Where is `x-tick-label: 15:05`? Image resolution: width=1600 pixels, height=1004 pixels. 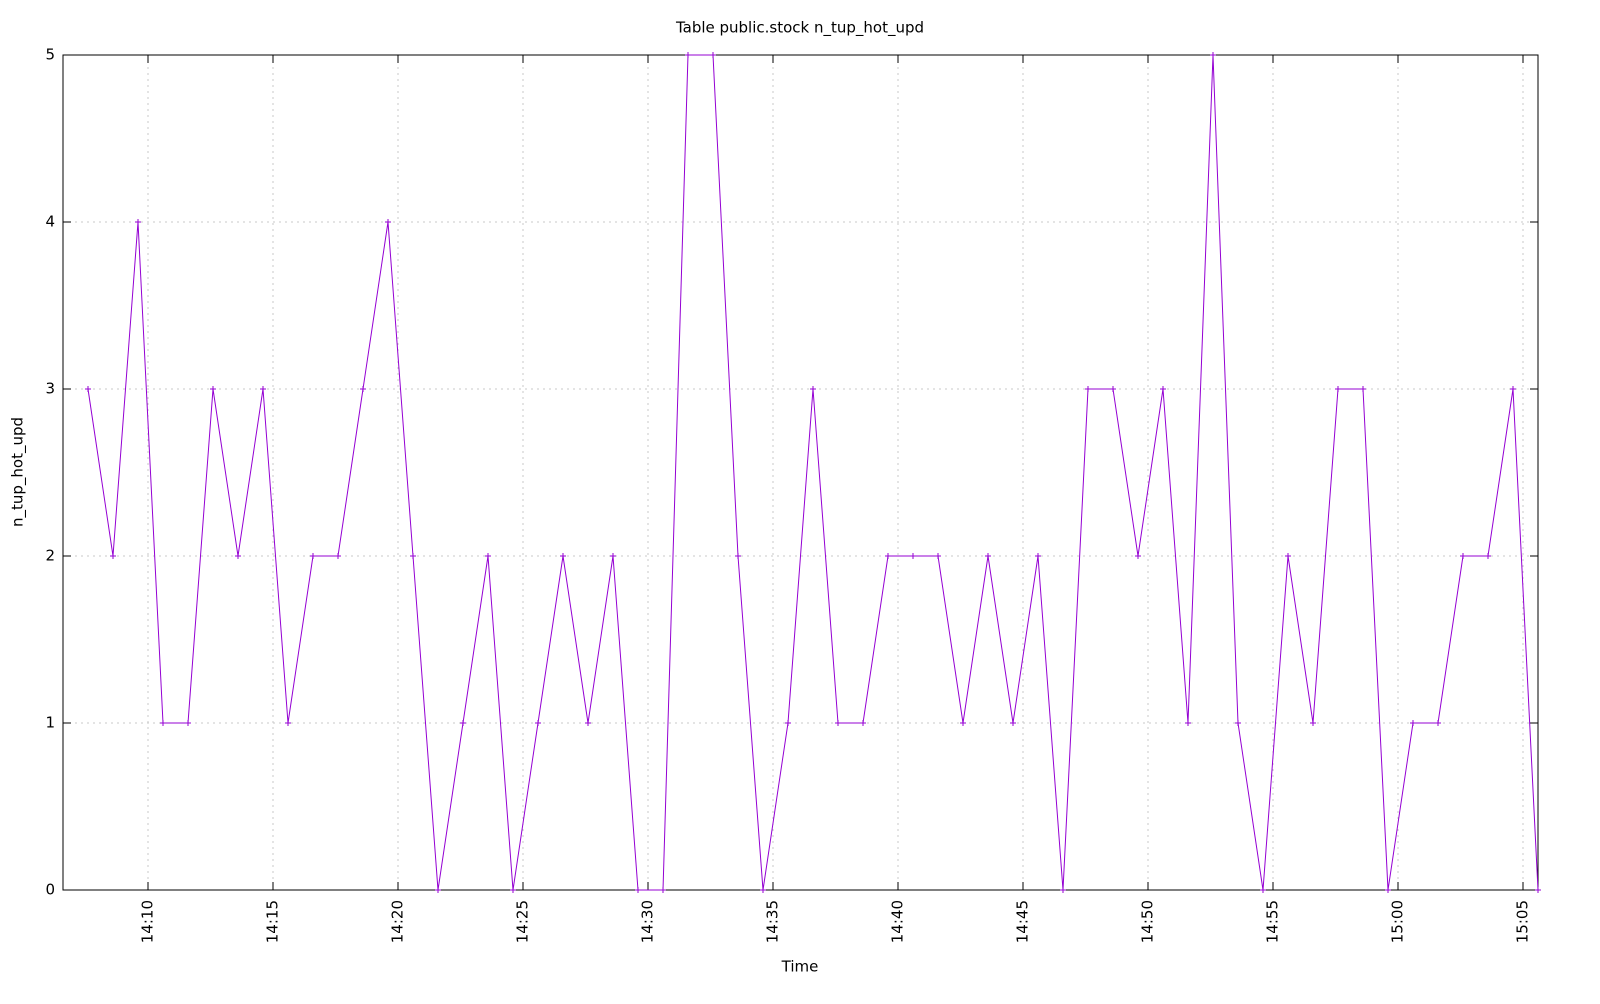 x-tick-label: 15:05 is located at coordinates (1523, 921).